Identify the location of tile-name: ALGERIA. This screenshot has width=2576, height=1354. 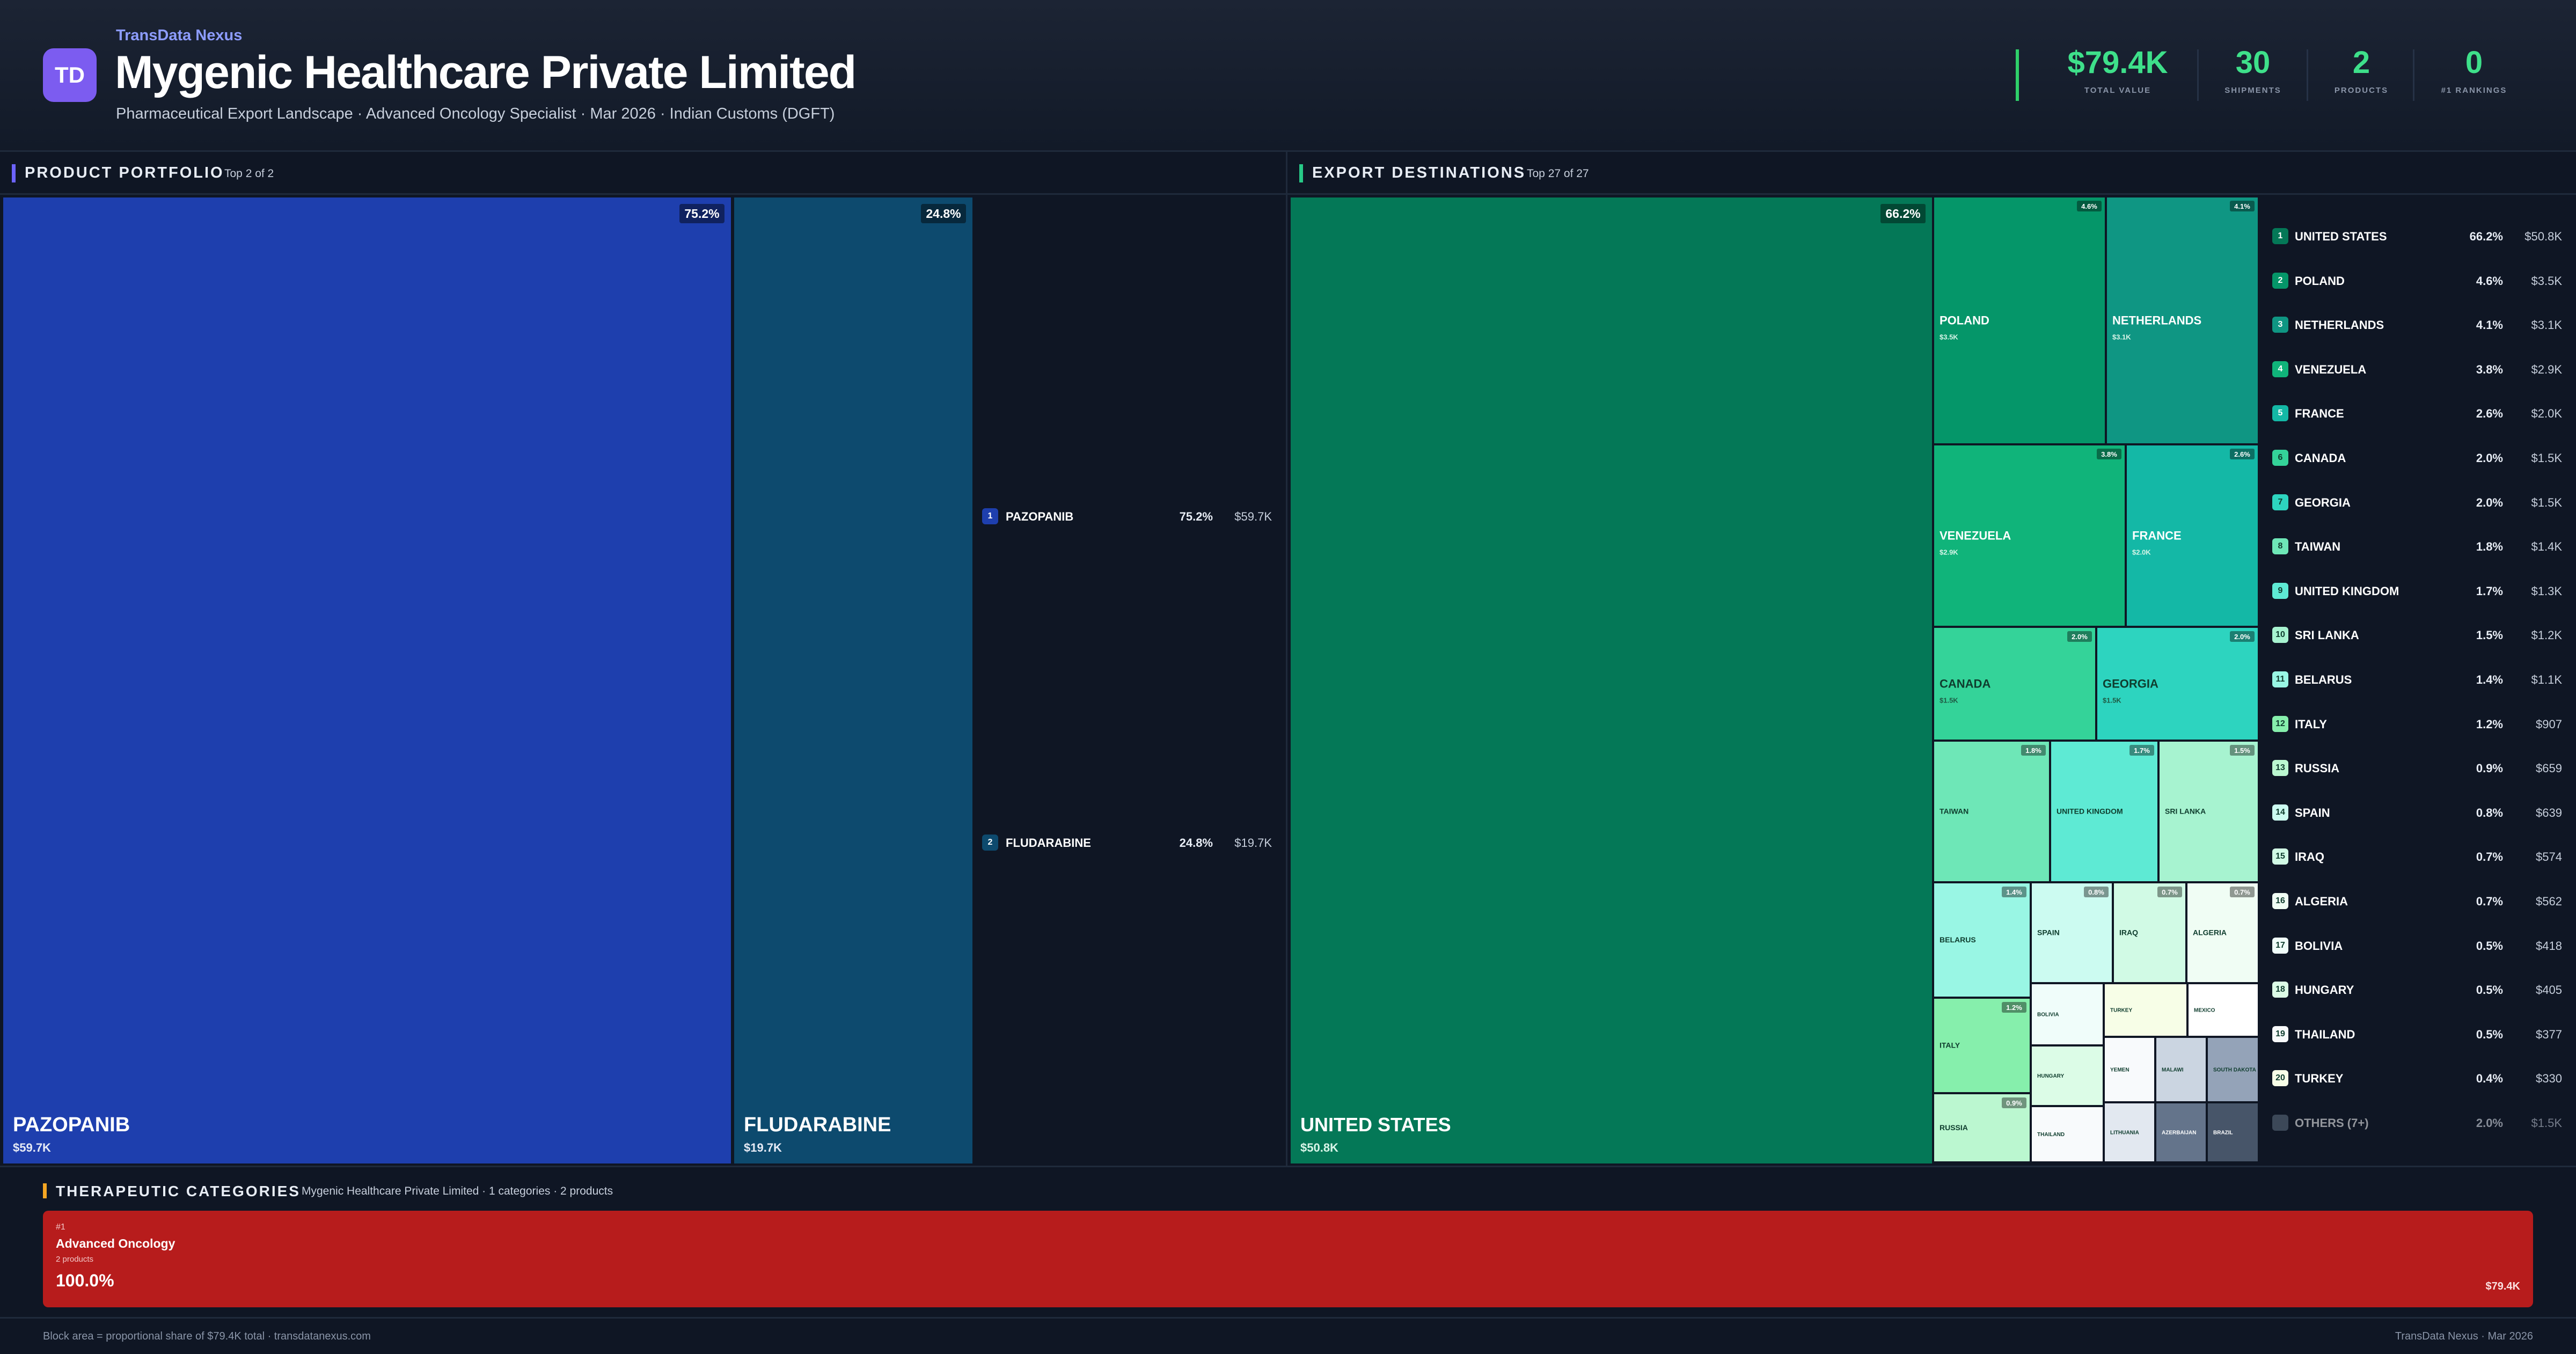
(2210, 932).